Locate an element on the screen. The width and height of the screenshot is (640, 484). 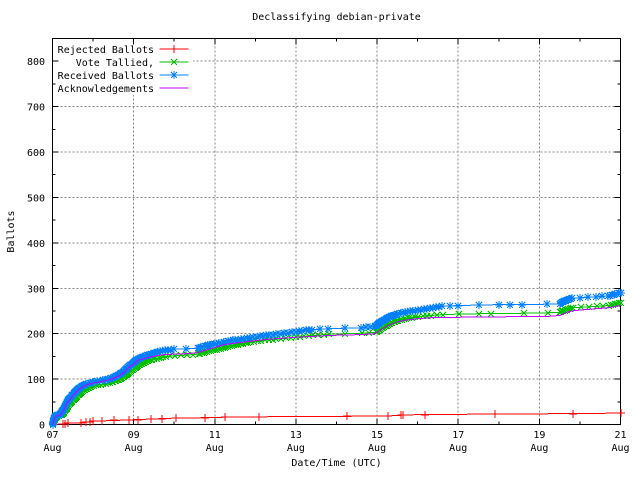
legend-entry: Received Ballots is located at coordinates (123, 76).